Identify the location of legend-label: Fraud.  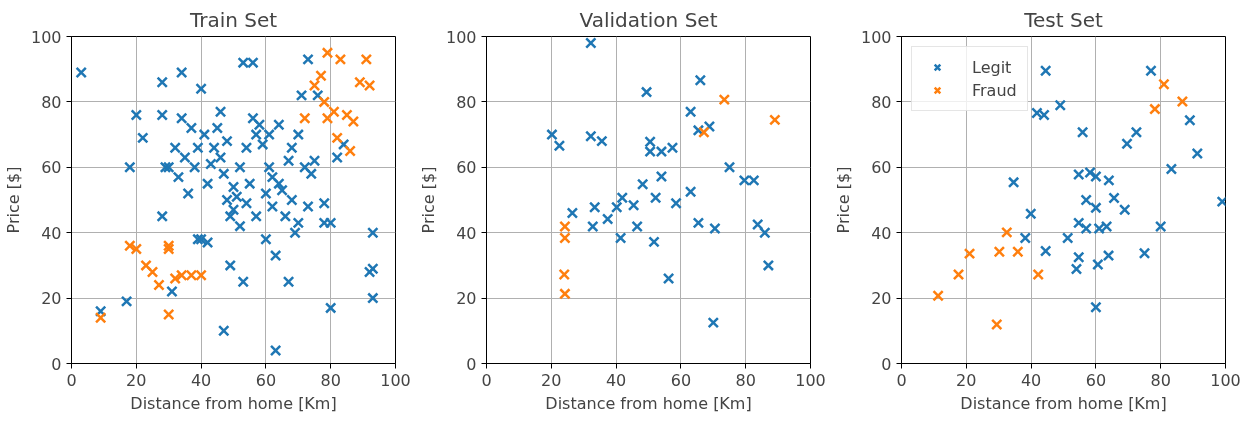
(994, 90).